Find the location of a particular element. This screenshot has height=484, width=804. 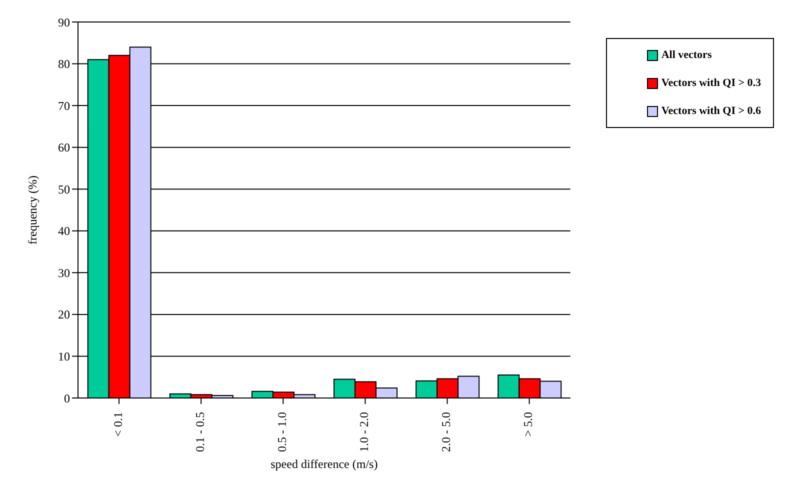

x-axis-title: speed difference (m/s) is located at coordinates (324, 464).